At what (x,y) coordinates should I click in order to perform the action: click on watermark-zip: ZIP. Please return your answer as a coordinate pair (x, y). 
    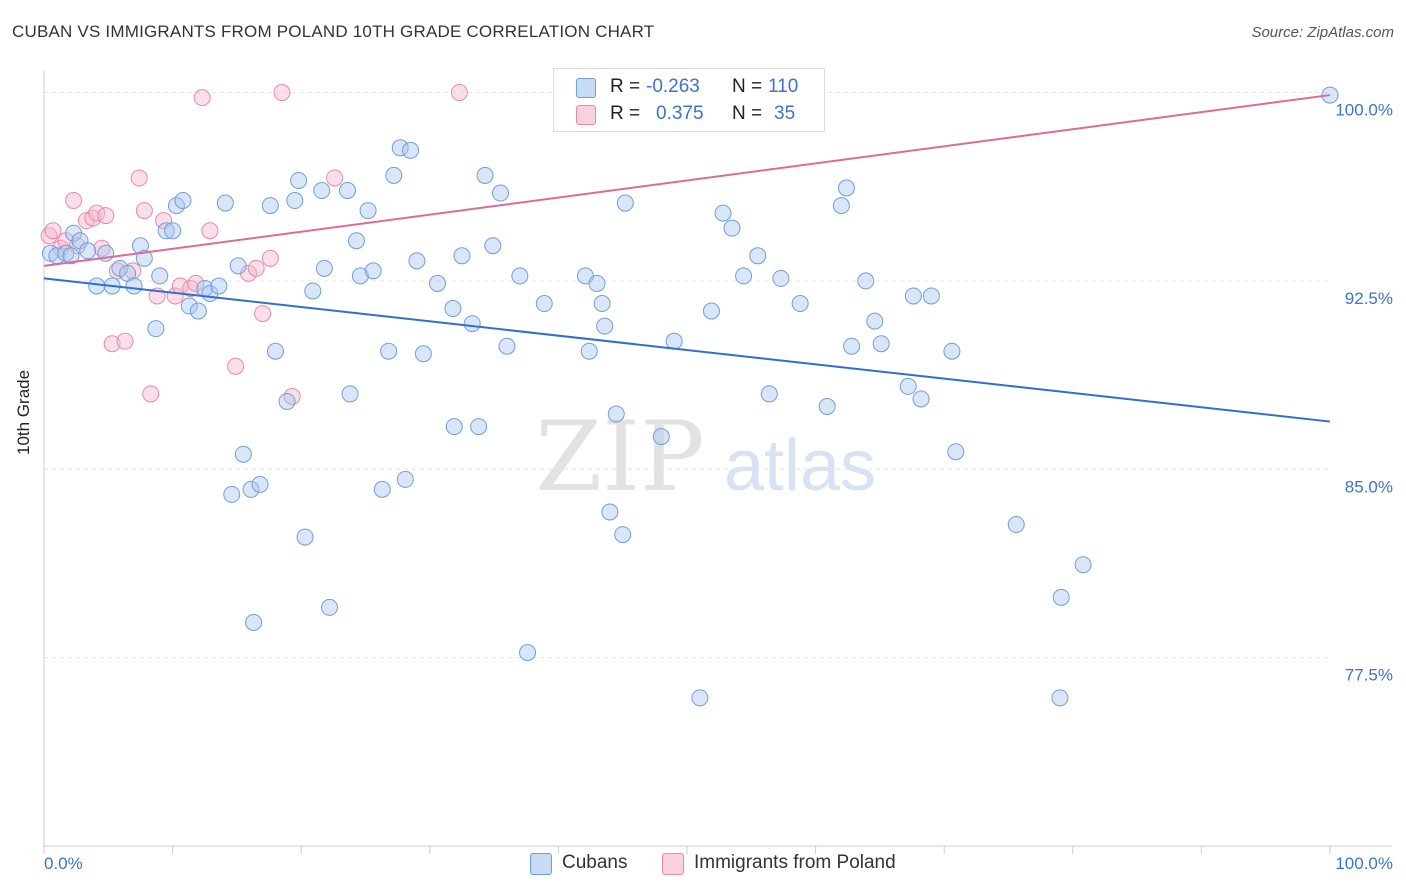
    Looking at the image, I should click on (619, 457).